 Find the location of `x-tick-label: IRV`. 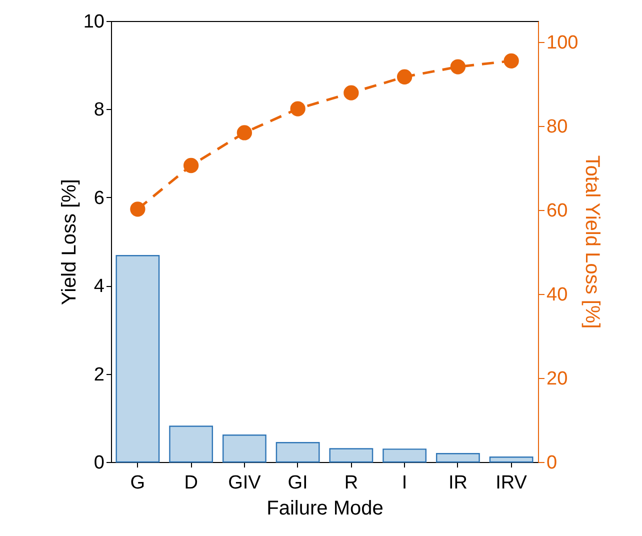

x-tick-label: IRV is located at coordinates (512, 483).